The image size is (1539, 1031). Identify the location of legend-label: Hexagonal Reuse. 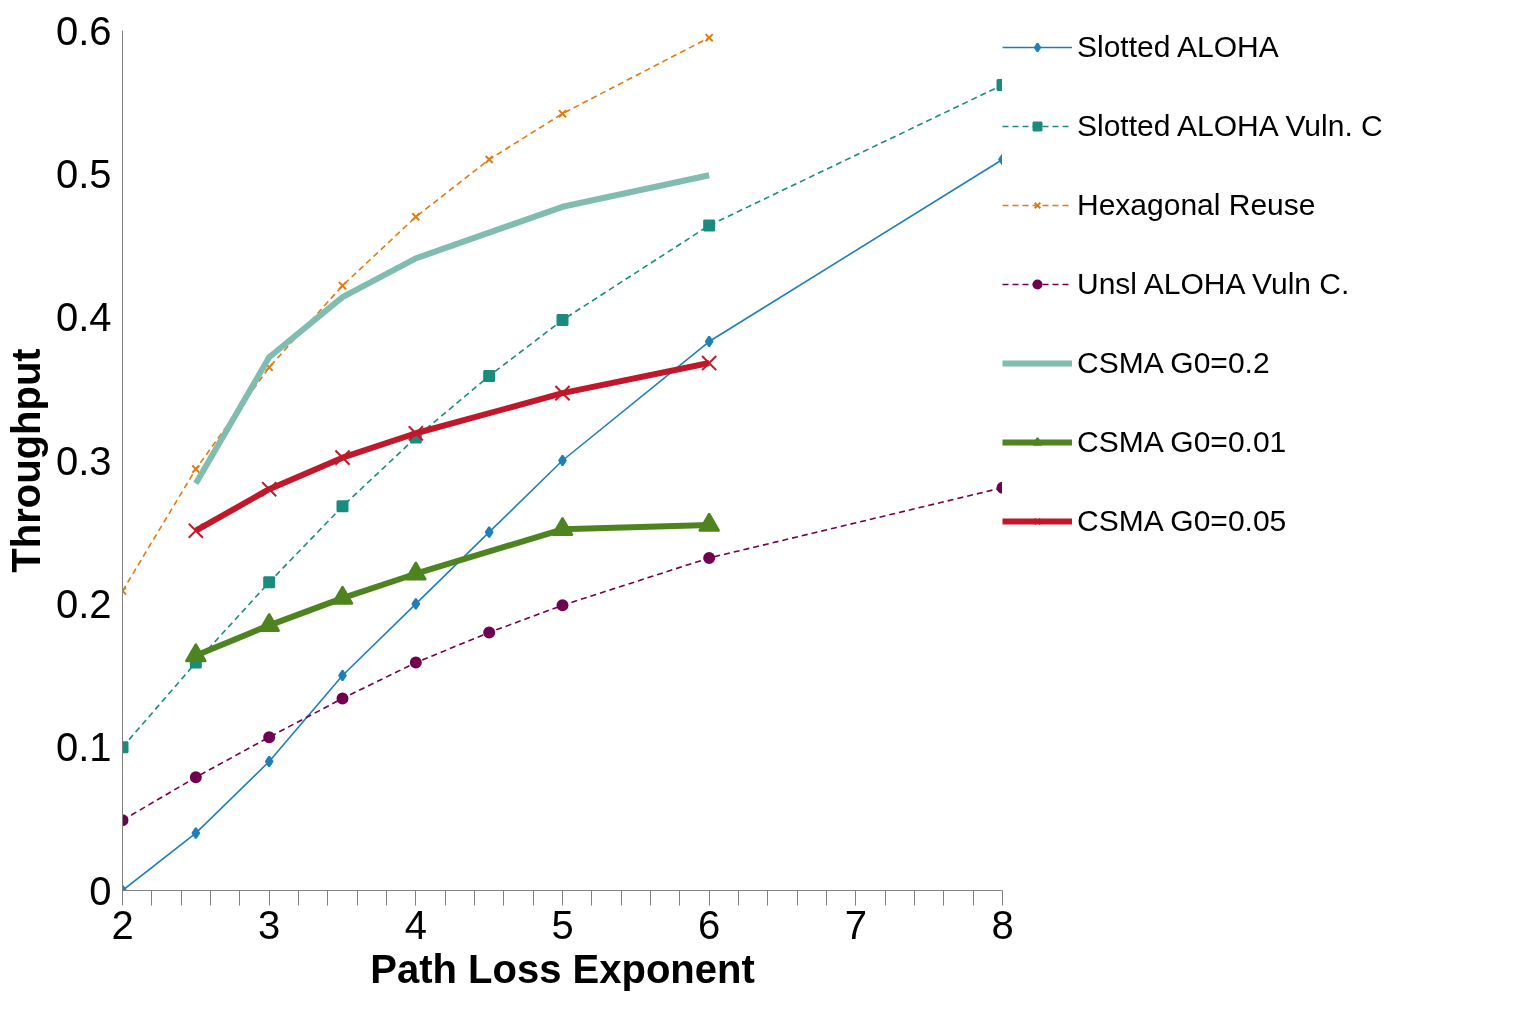
(1196, 205).